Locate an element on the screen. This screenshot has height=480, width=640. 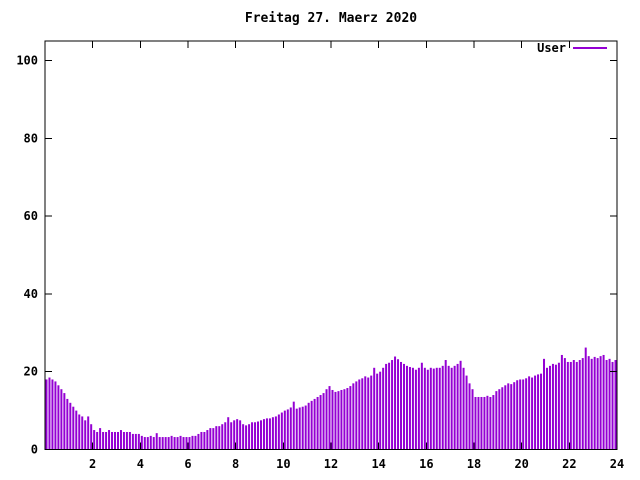
chart-title: Freitag 27. Maerz 2020 is located at coordinates (331, 18).